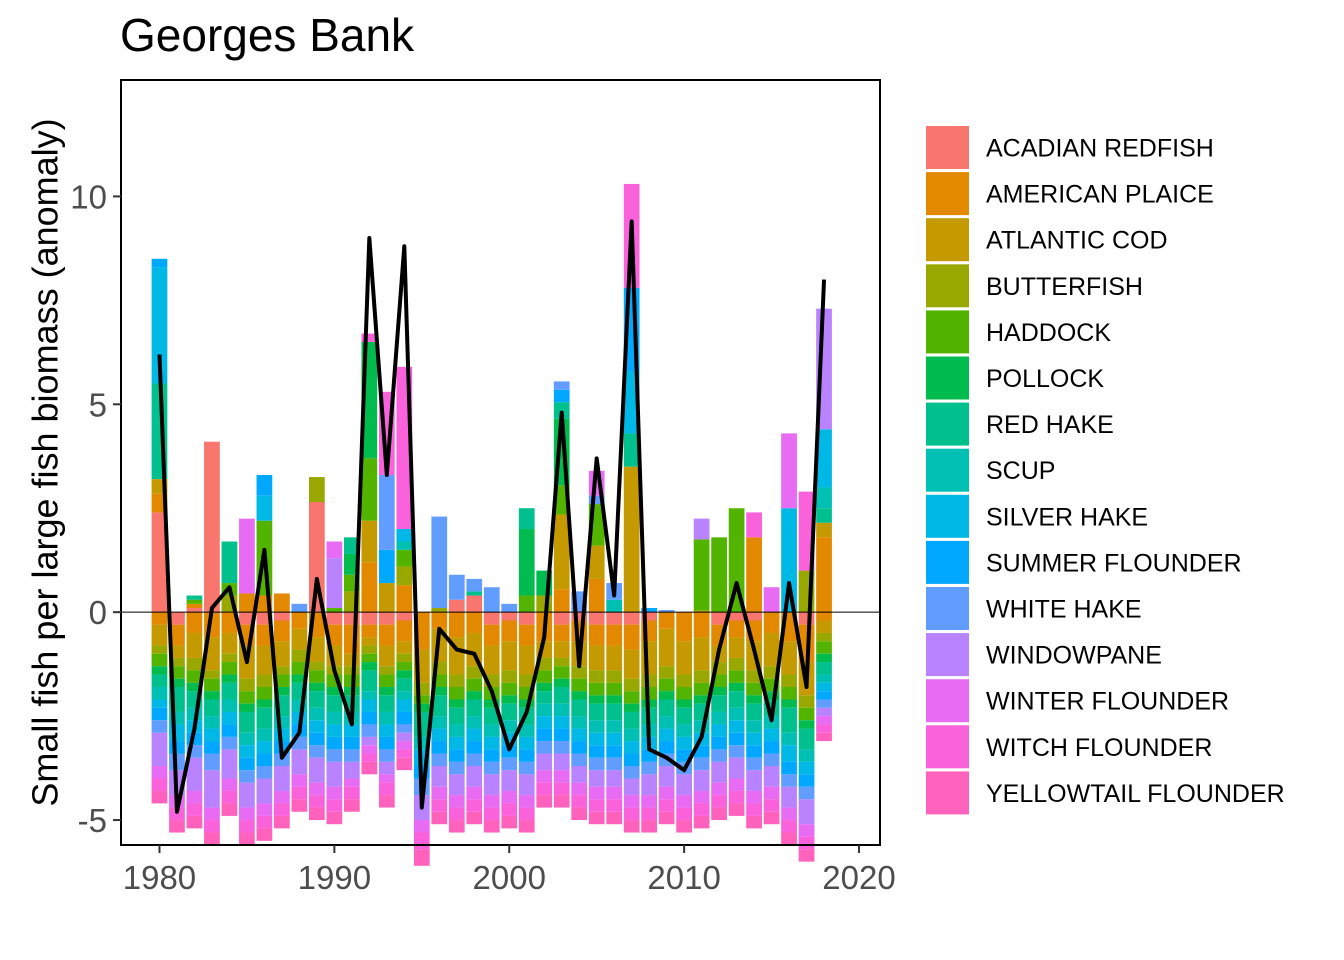  Describe the element at coordinates (754, 780) in the screenshot. I see `bar-segment-2014-s11-neg` at that location.